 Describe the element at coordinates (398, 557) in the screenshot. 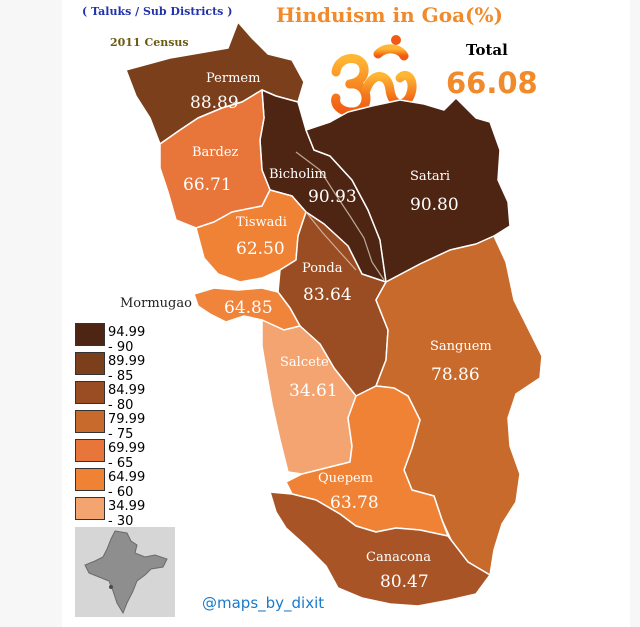

I see `taluk-name-canacona: Canacona` at that location.